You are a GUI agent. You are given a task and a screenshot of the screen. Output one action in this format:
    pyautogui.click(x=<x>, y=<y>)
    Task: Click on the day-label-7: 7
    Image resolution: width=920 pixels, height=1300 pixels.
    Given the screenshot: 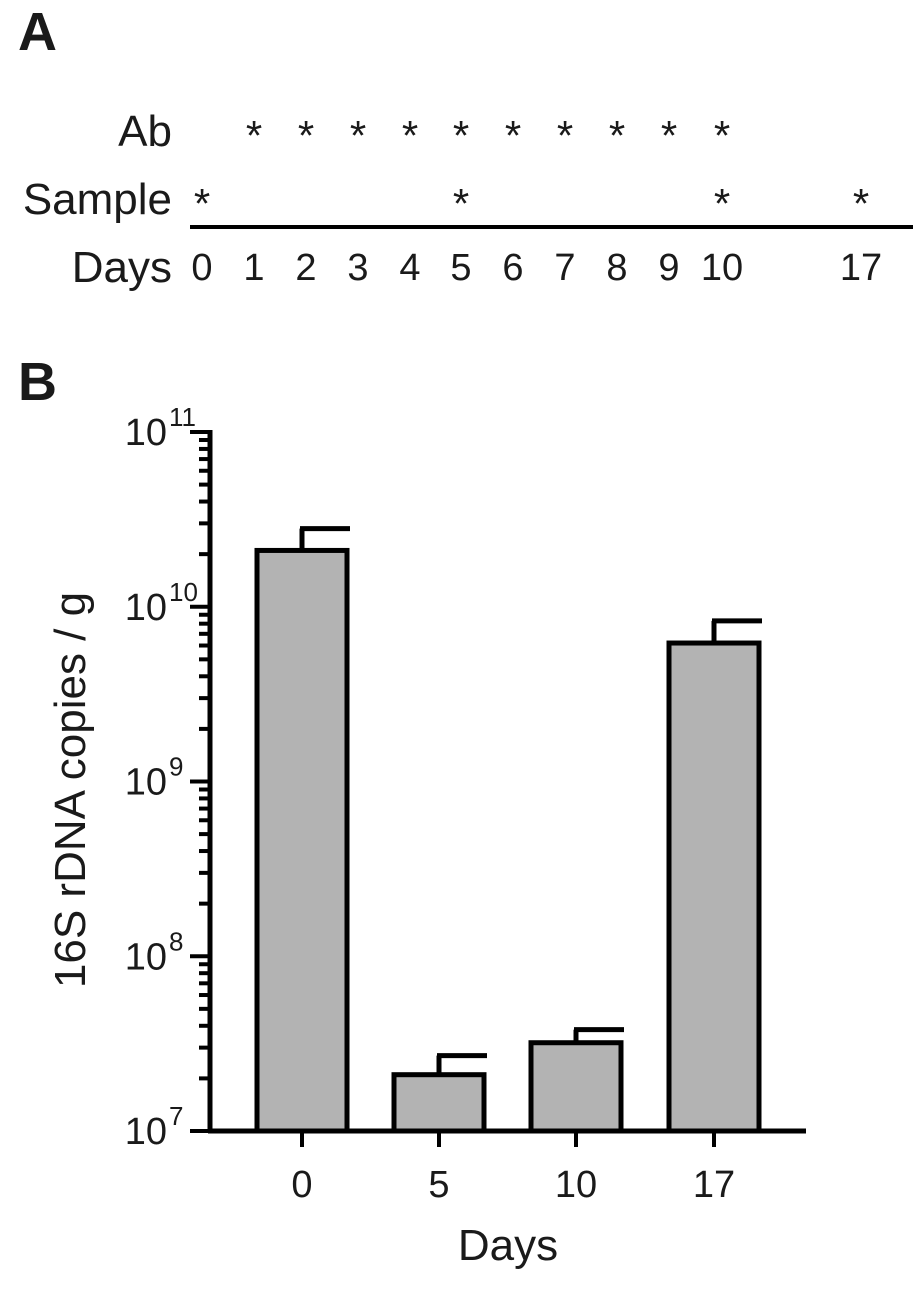 What is the action you would take?
    pyautogui.click(x=564, y=268)
    